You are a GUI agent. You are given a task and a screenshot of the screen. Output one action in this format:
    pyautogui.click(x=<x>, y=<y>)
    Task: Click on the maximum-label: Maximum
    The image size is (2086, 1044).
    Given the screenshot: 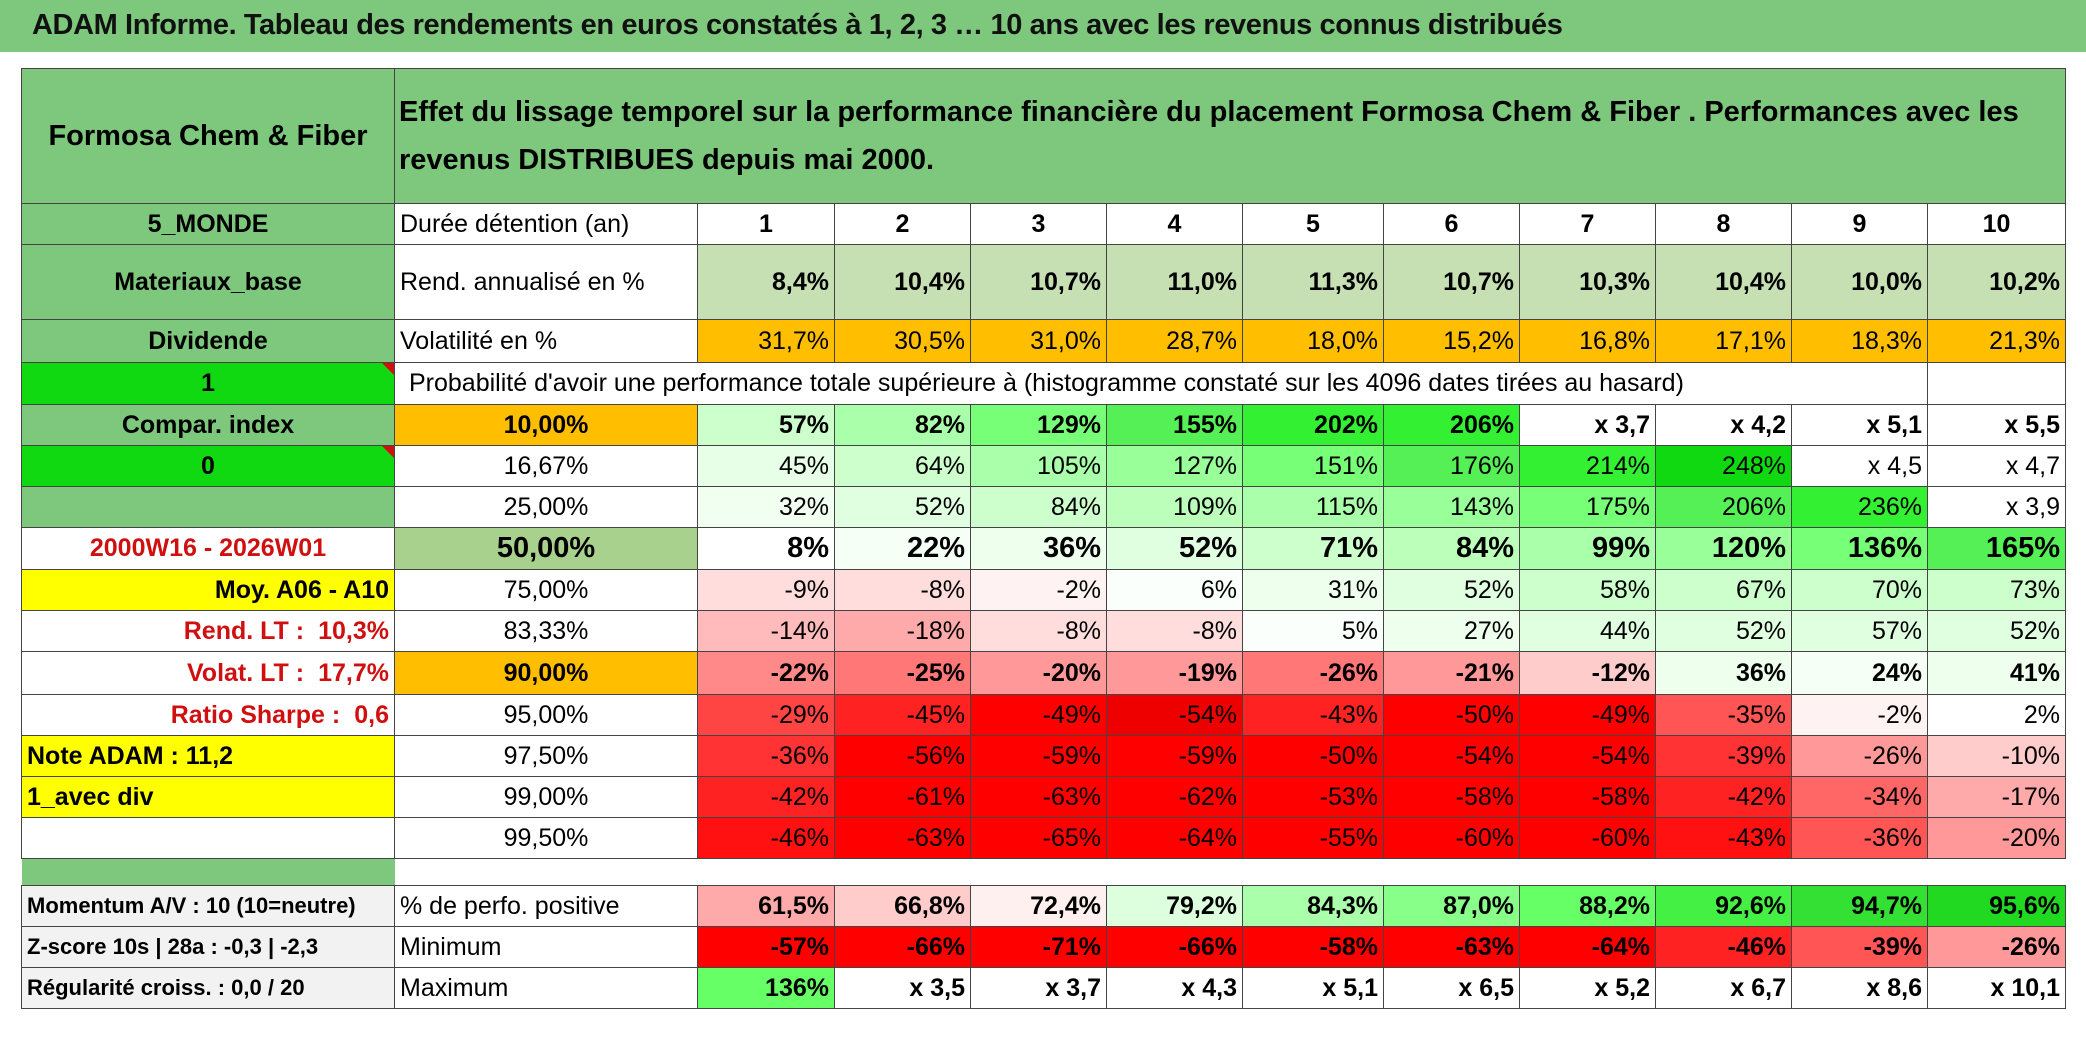 What is the action you would take?
    pyautogui.click(x=546, y=988)
    